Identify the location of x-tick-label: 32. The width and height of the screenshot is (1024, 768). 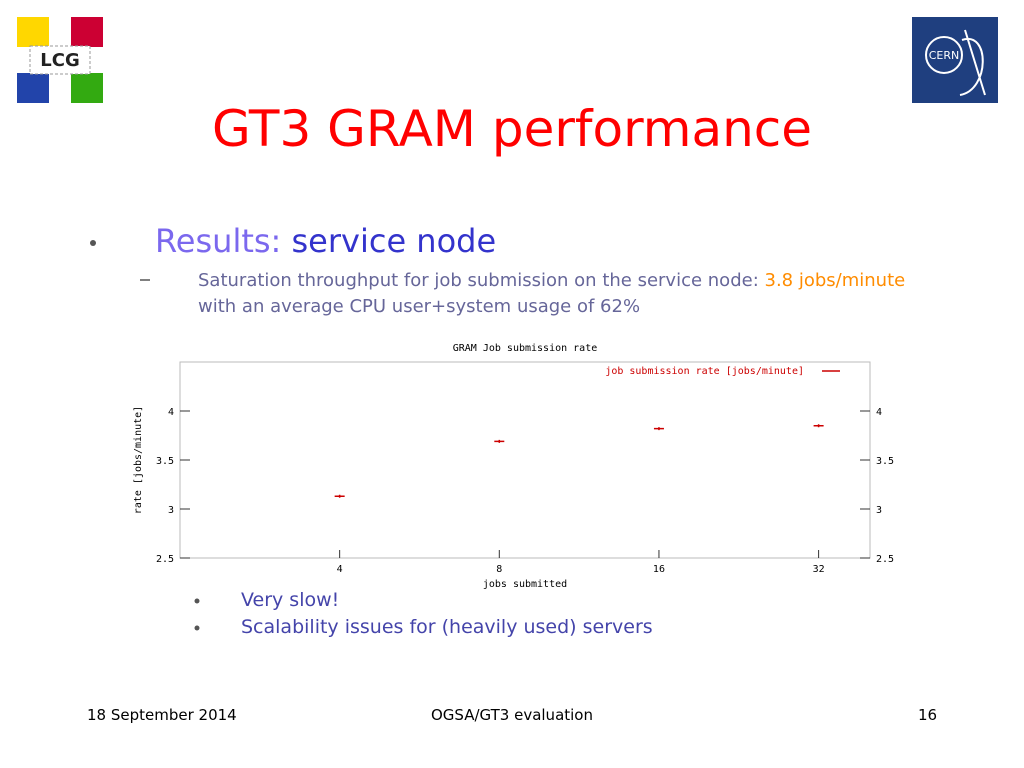
(819, 569).